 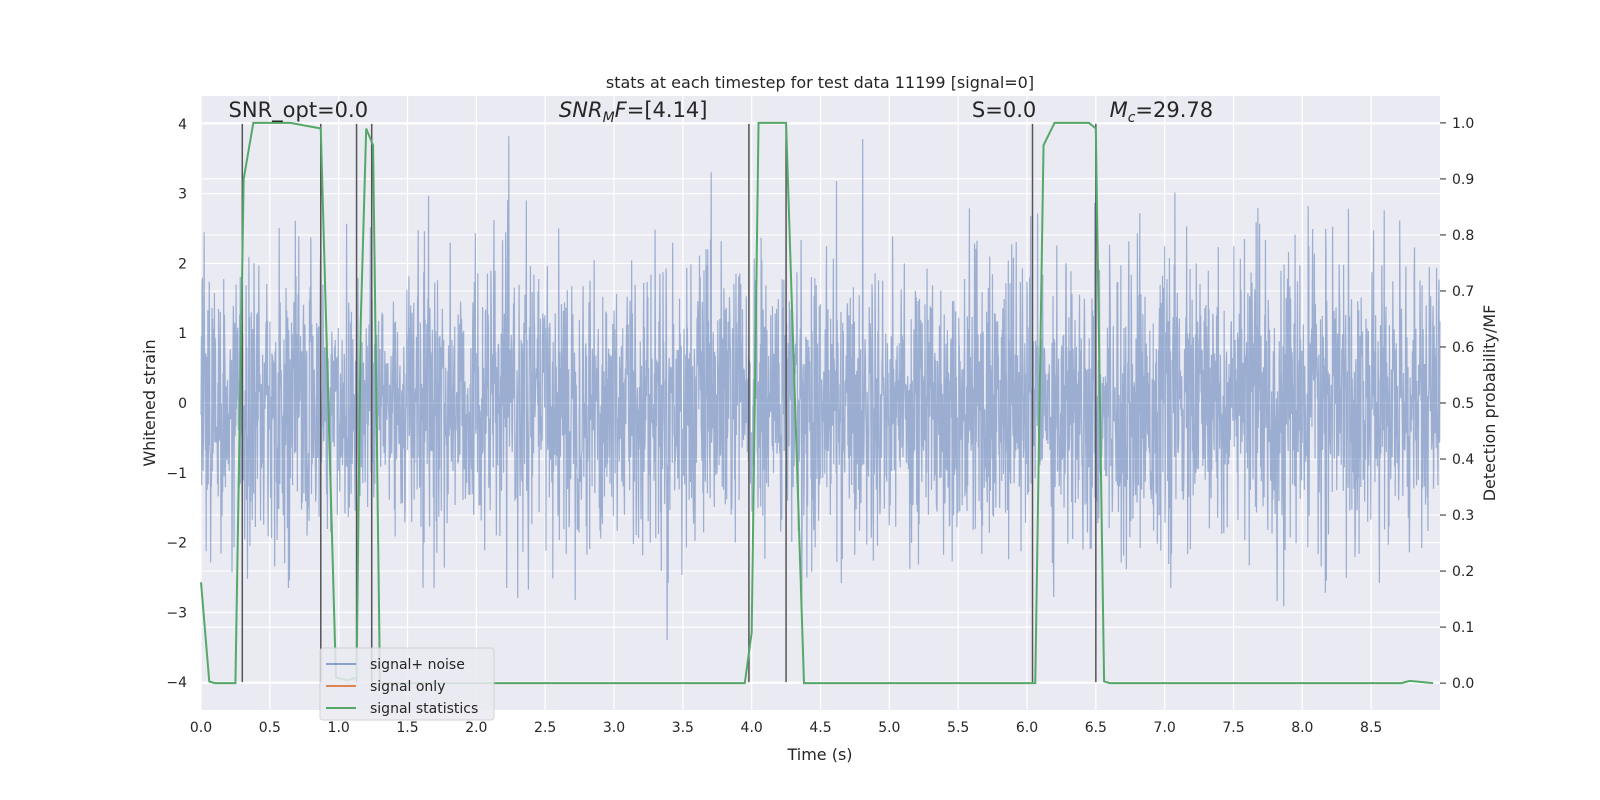 What do you see at coordinates (683, 728) in the screenshot?
I see `x-tick-label: 3.5` at bounding box center [683, 728].